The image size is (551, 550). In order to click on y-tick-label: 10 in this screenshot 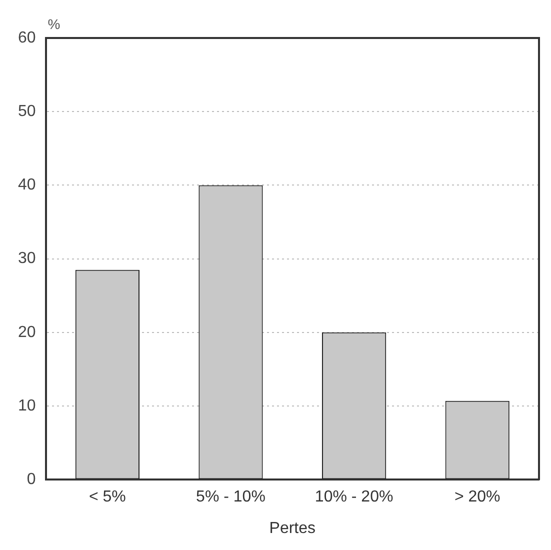, I will do `click(27, 405)`.